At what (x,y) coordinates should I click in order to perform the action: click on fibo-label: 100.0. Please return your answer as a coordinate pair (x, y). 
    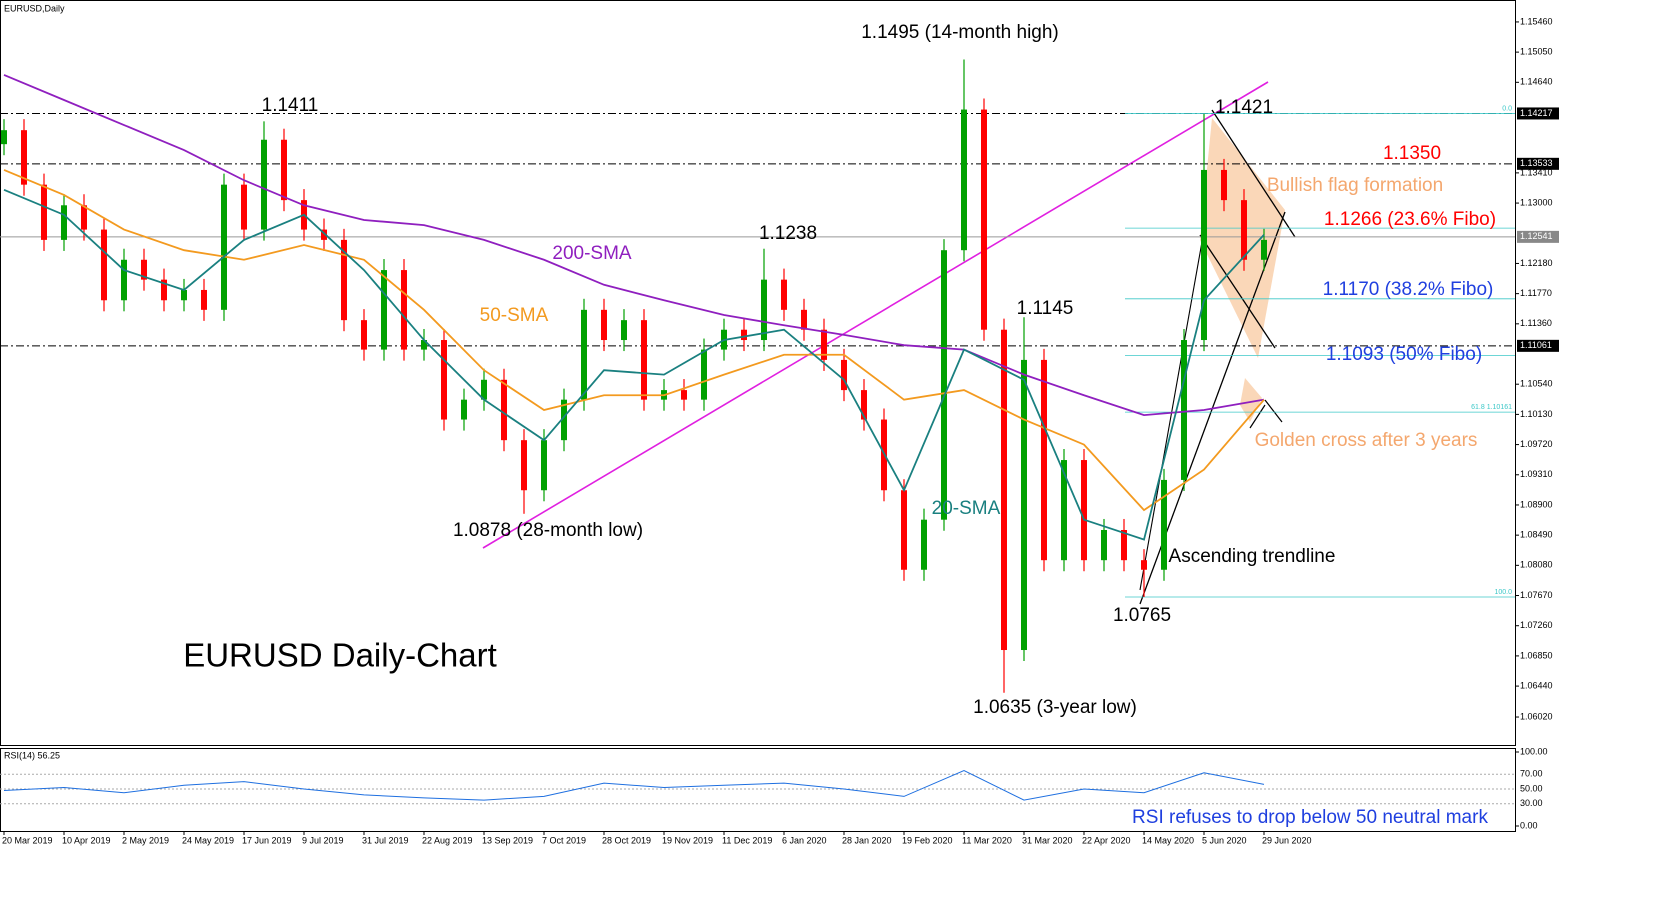
    Looking at the image, I should click on (1503, 592).